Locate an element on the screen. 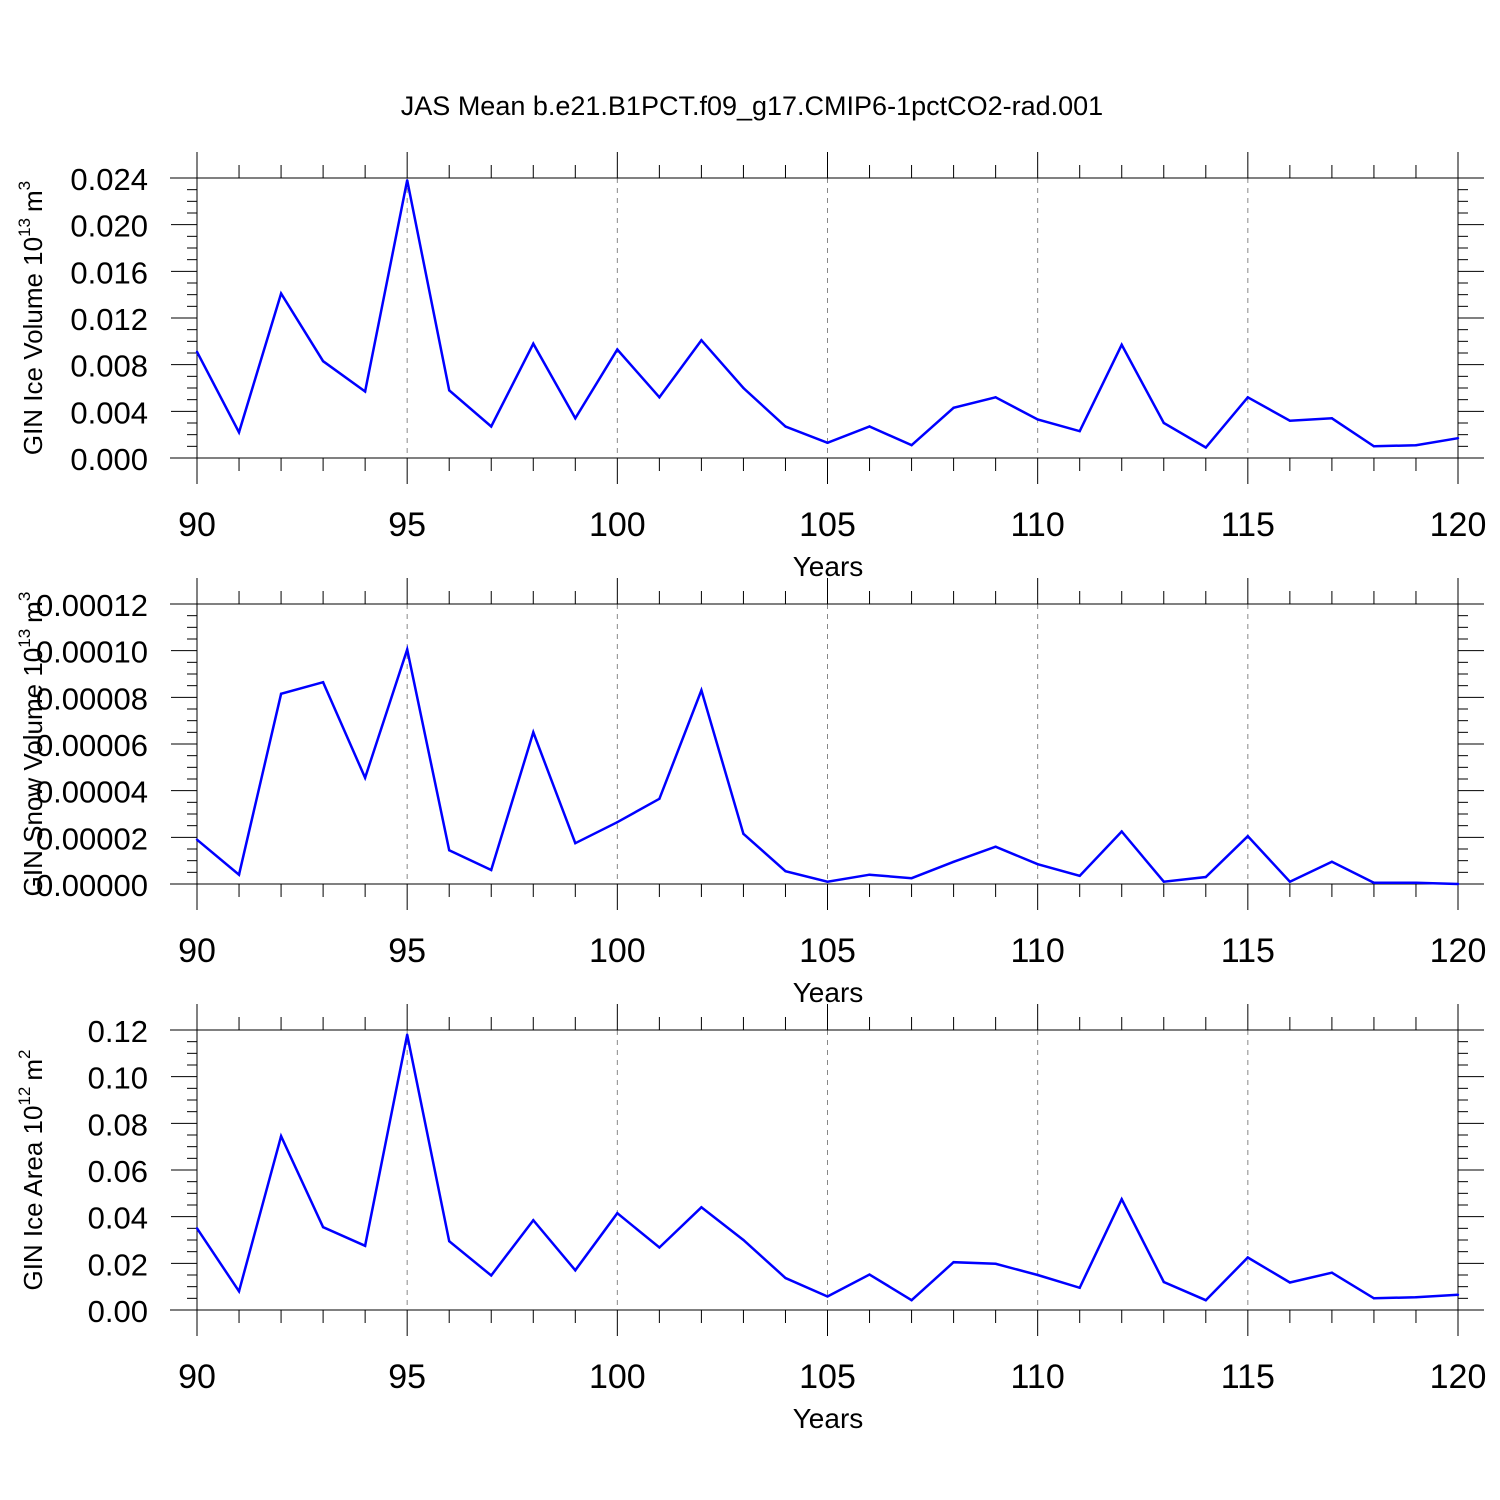 The height and width of the screenshot is (1500, 1500). y-axis-label-unit-exponent: 3 is located at coordinates (24, 596).